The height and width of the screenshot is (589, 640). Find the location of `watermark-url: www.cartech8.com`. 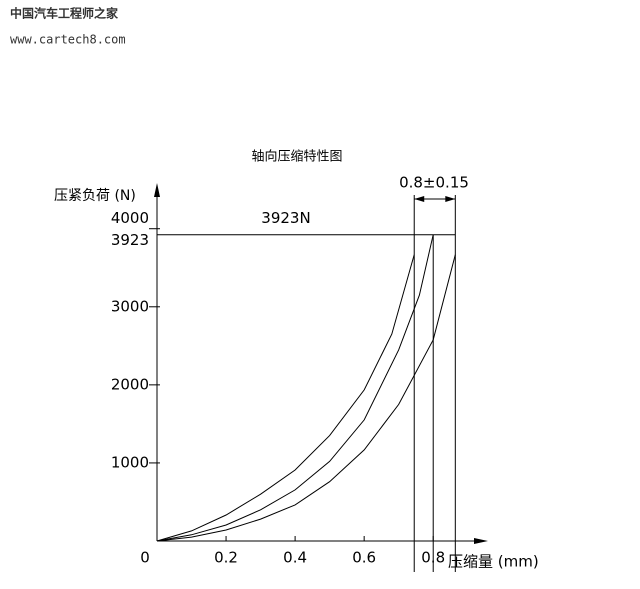

watermark-url: www.cartech8.com is located at coordinates (68, 40).